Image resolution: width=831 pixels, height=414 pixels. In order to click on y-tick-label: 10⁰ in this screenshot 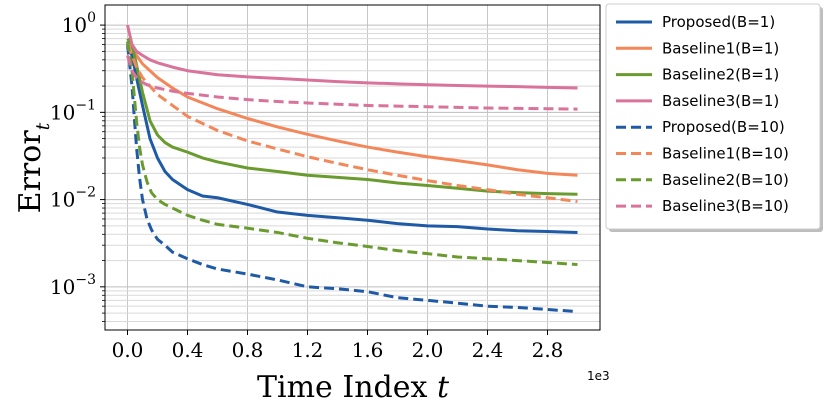, I will do `click(79, 23)`.